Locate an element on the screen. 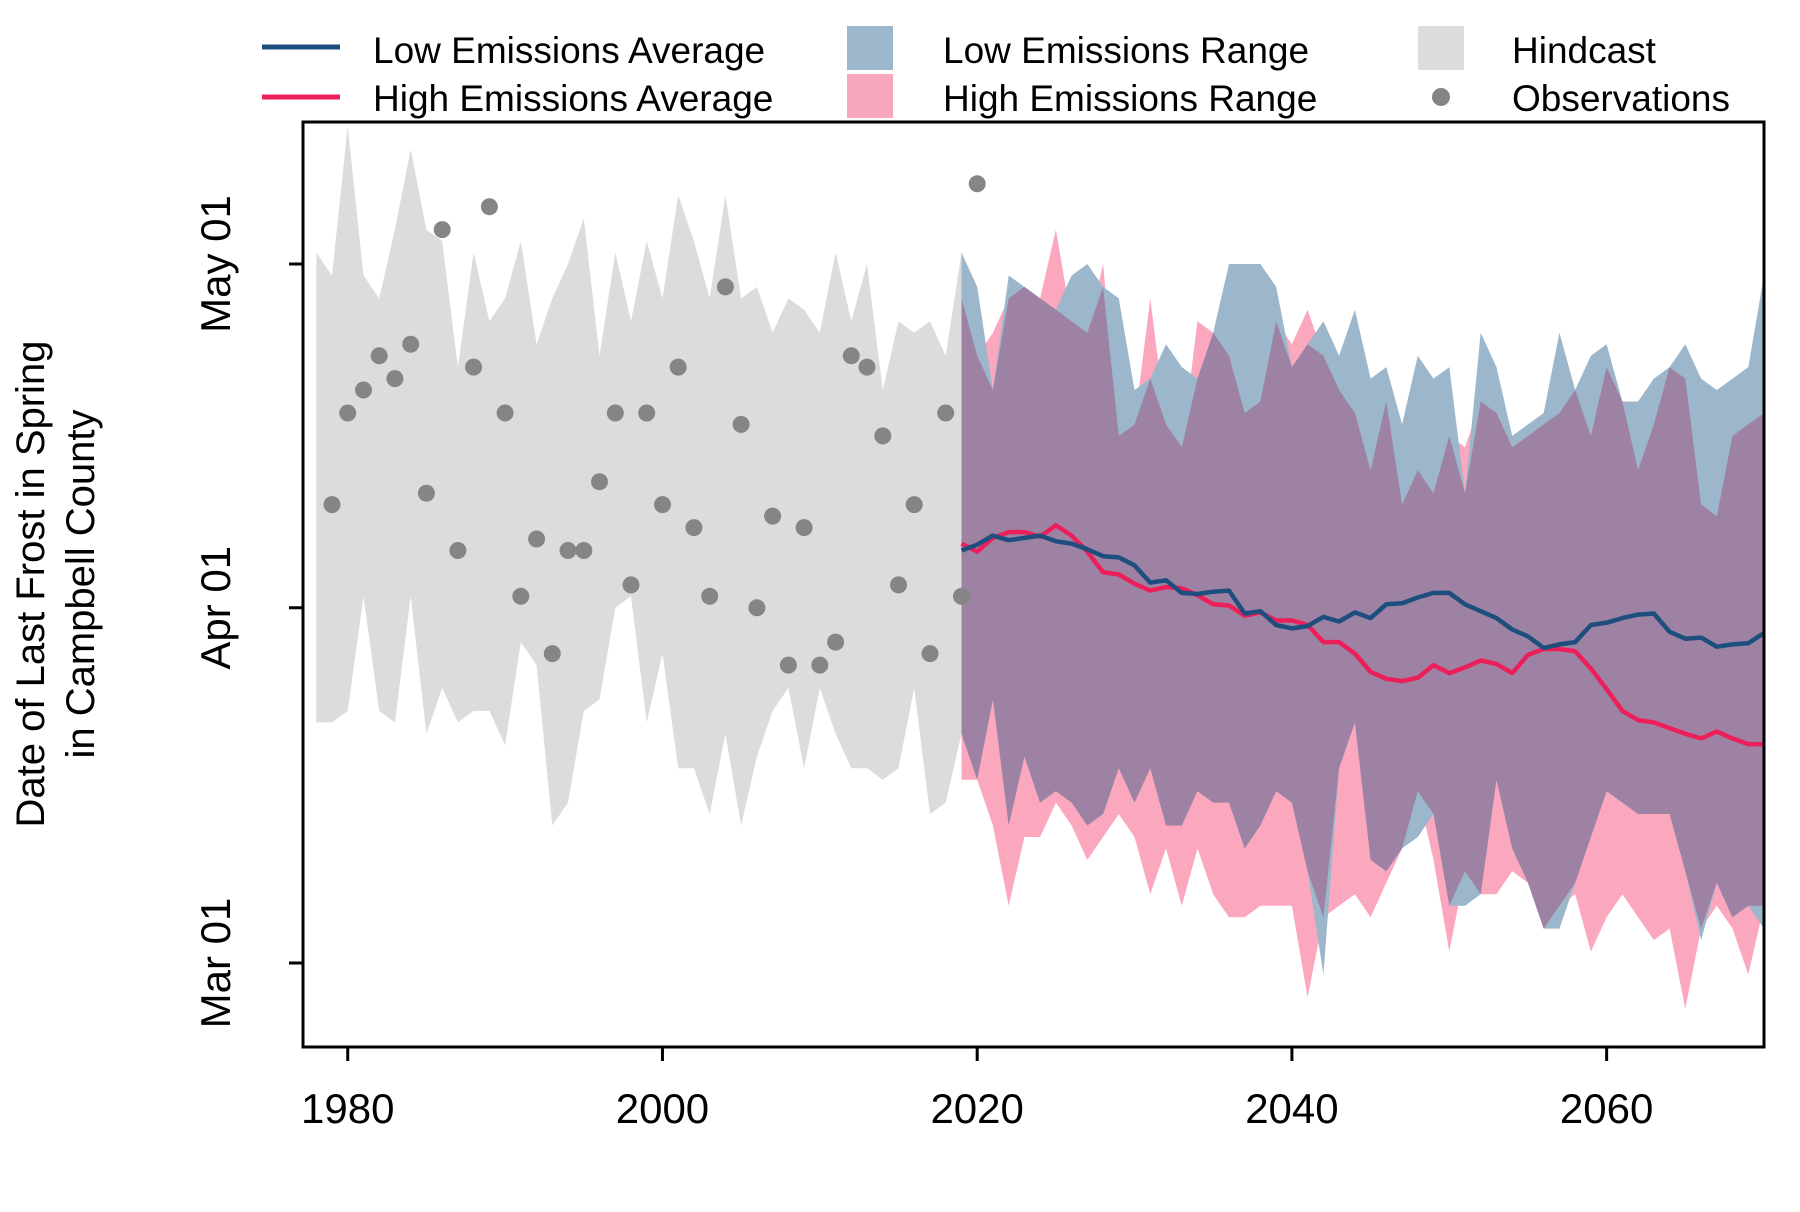 The image size is (1800, 1212). legend-label-hindcast: Hindcast is located at coordinates (1584, 50).